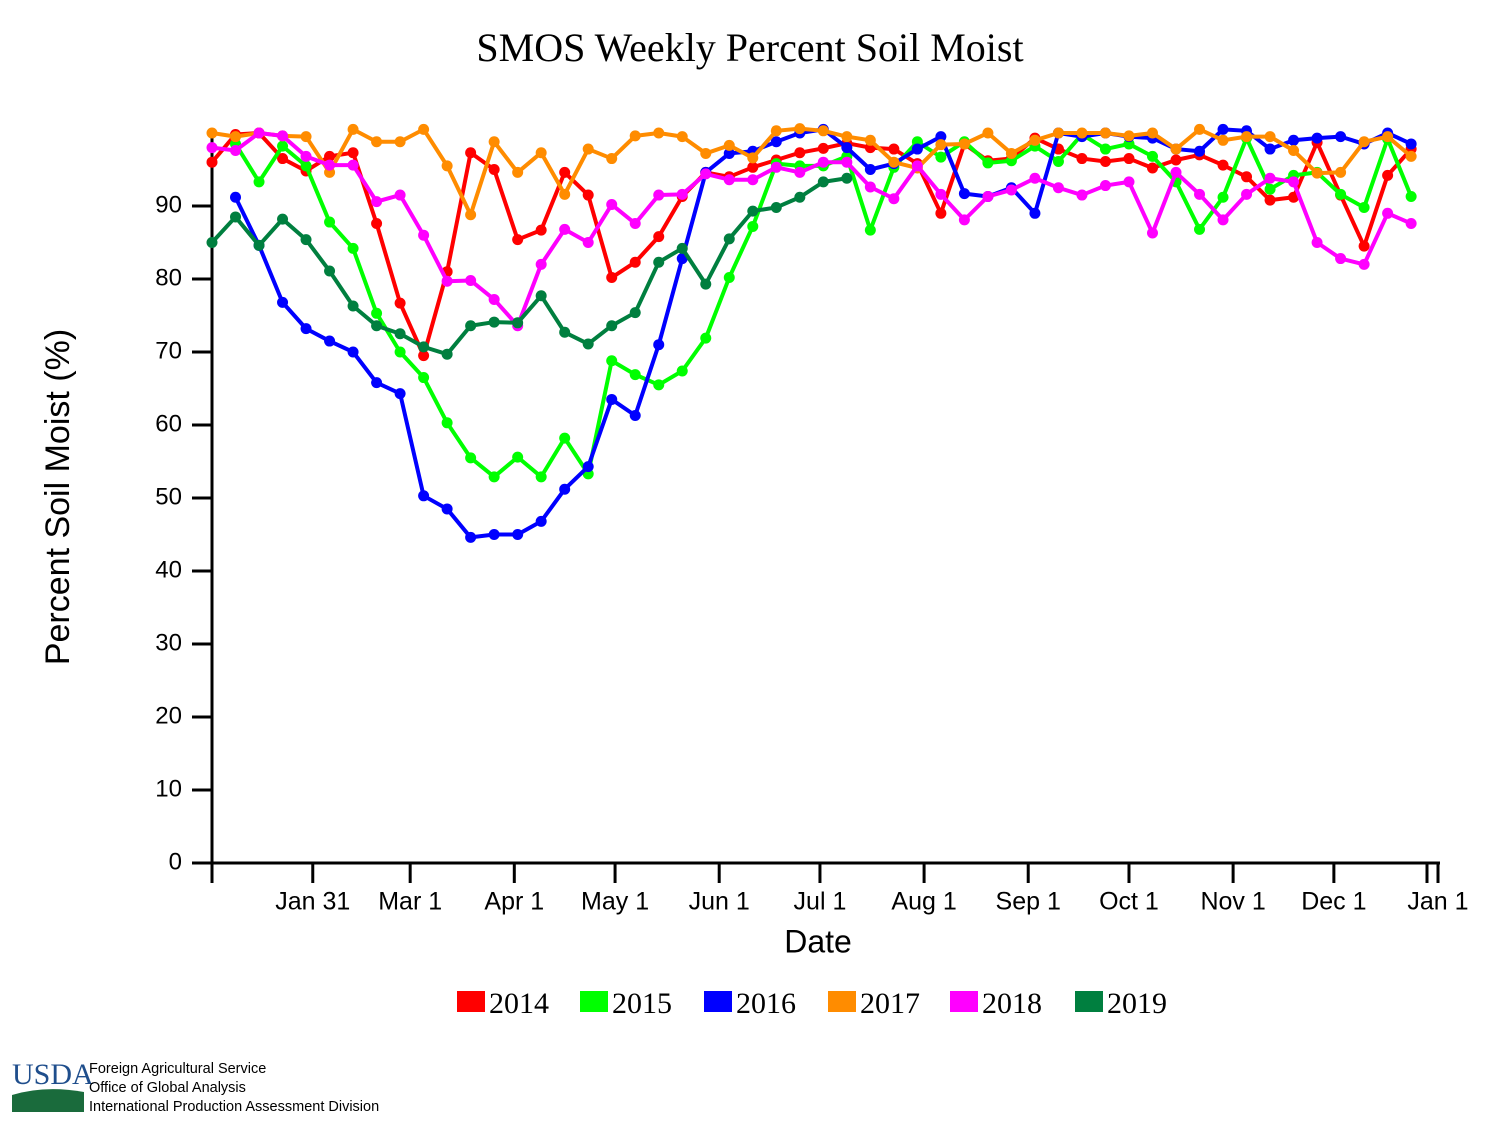  What do you see at coordinates (175, 861) in the screenshot?
I see `y-tick-label: 0` at bounding box center [175, 861].